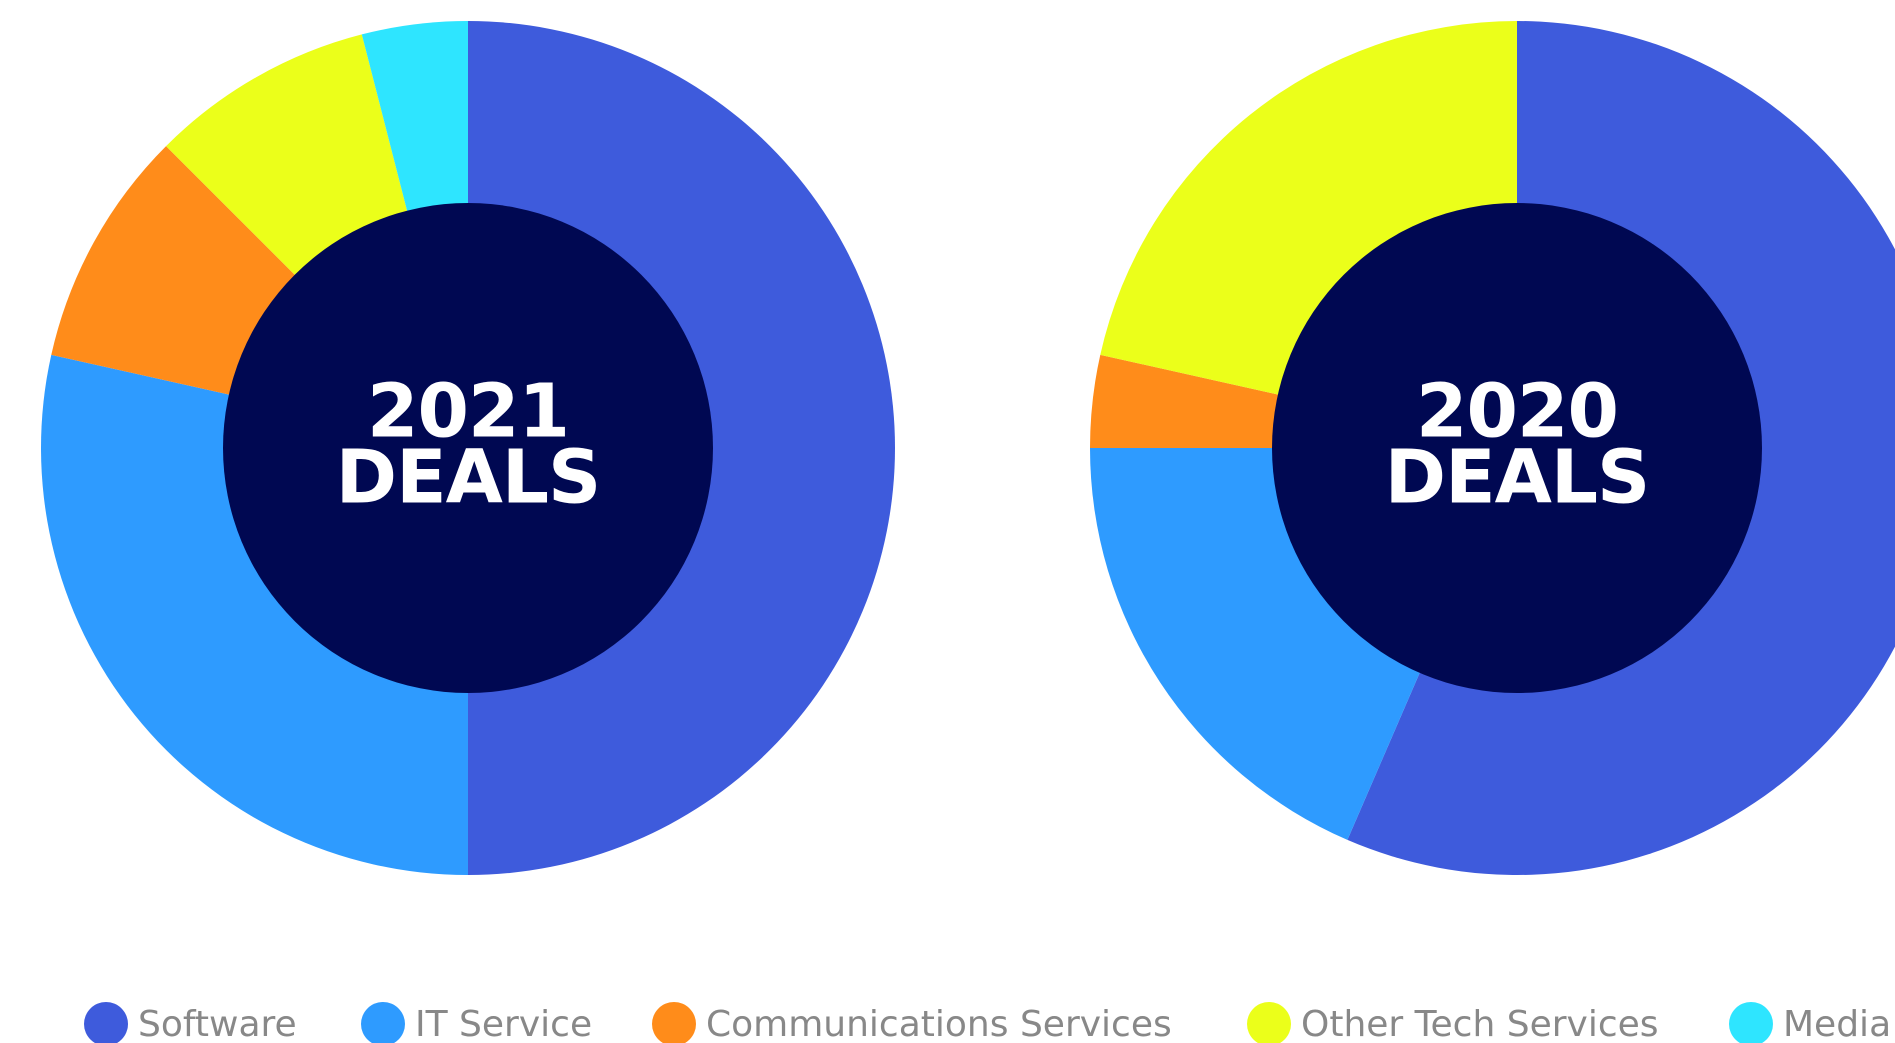 This screenshot has height=1043, width=1895. Describe the element at coordinates (468, 412) in the screenshot. I see `center-label: 2021` at that location.